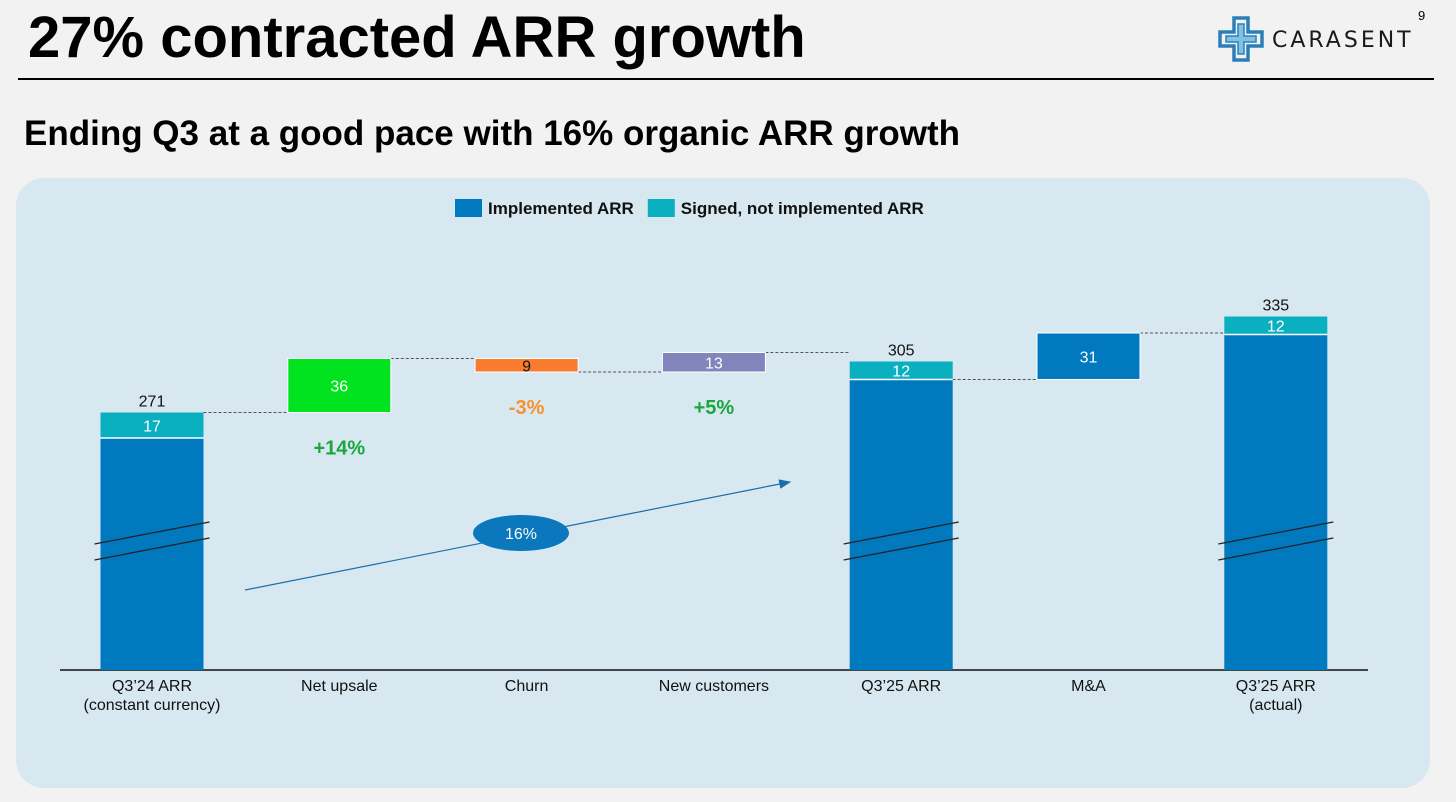  I want to click on growth-pct-2: +14%, so click(339, 449).